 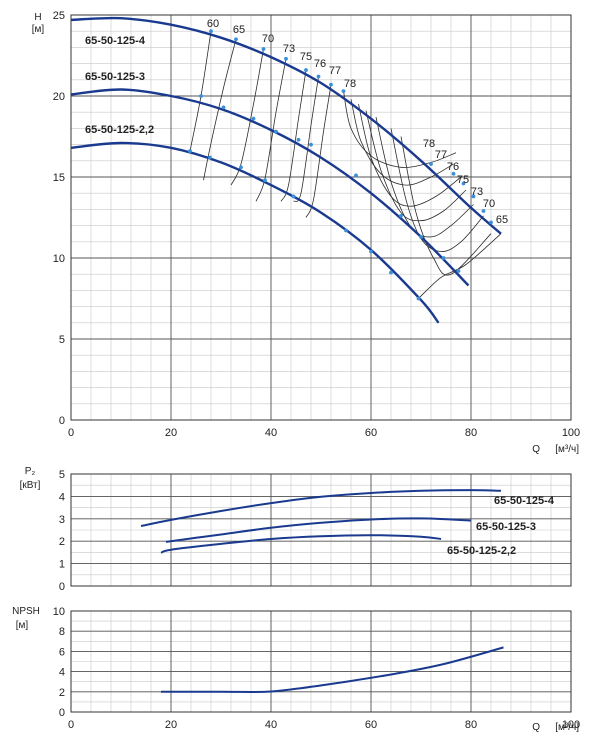 I want to click on efficiency-label: 70, so click(x=268, y=39).